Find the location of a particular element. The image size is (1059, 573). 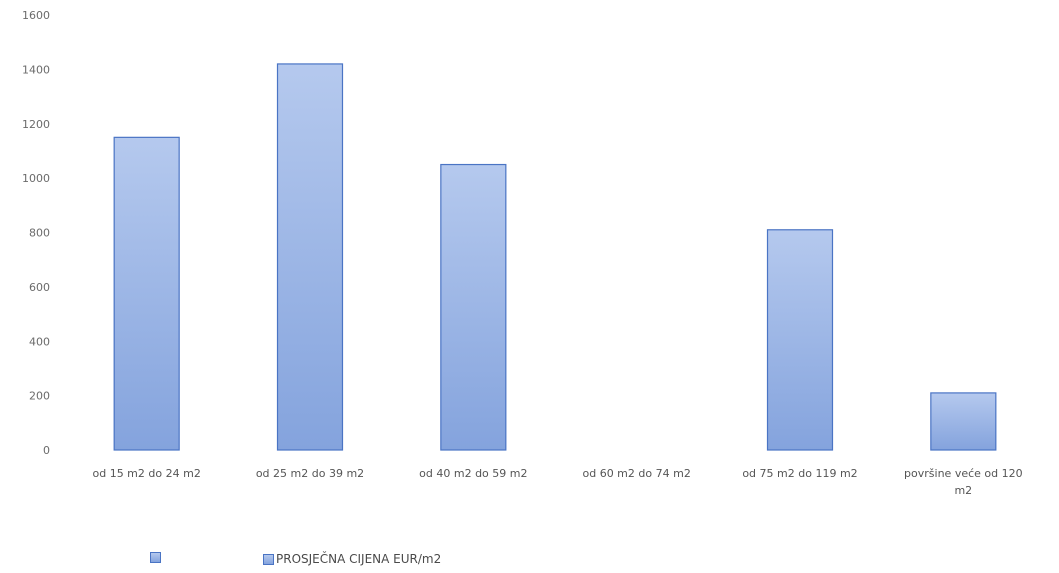

legend-item-empty is located at coordinates (156, 557).